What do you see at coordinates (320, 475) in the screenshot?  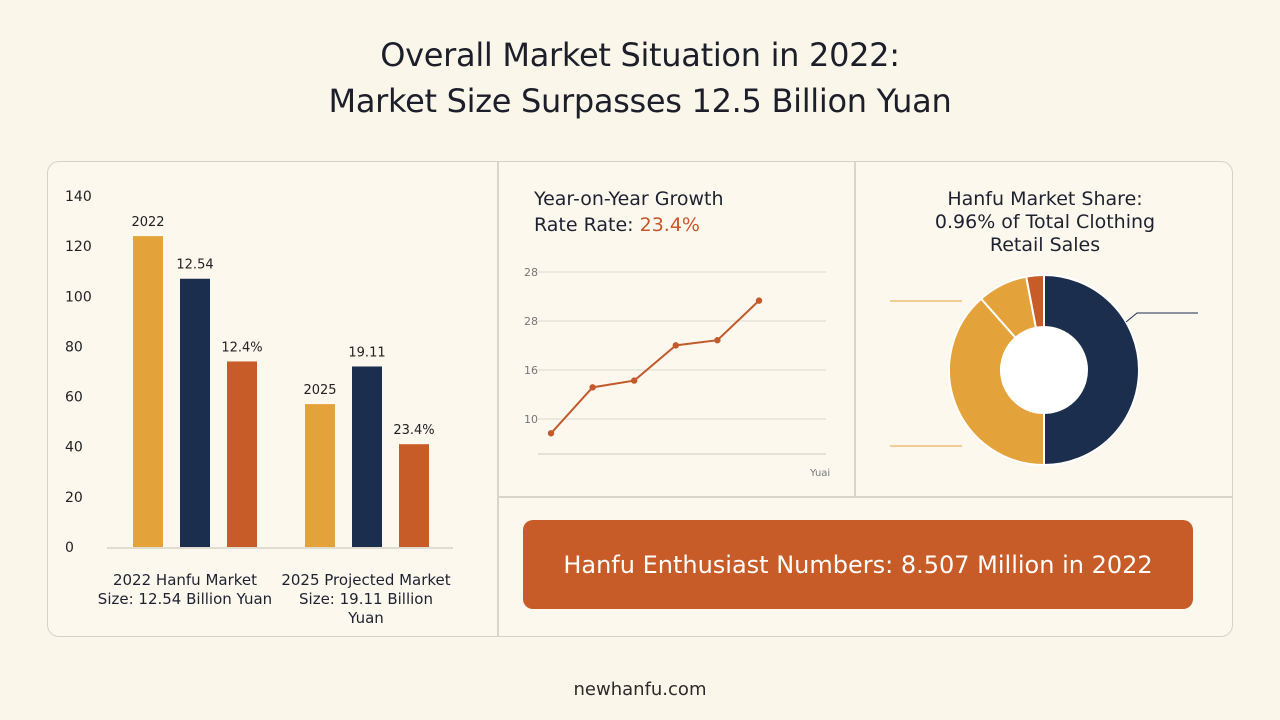 I see `bar-2025` at bounding box center [320, 475].